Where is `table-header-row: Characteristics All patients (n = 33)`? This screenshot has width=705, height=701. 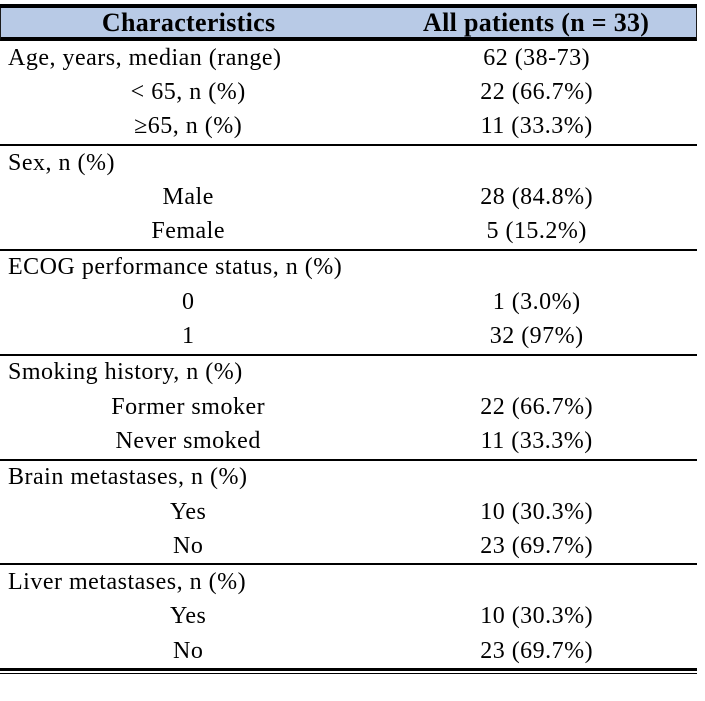 table-header-row: Characteristics All patients (n = 33) is located at coordinates (348, 24).